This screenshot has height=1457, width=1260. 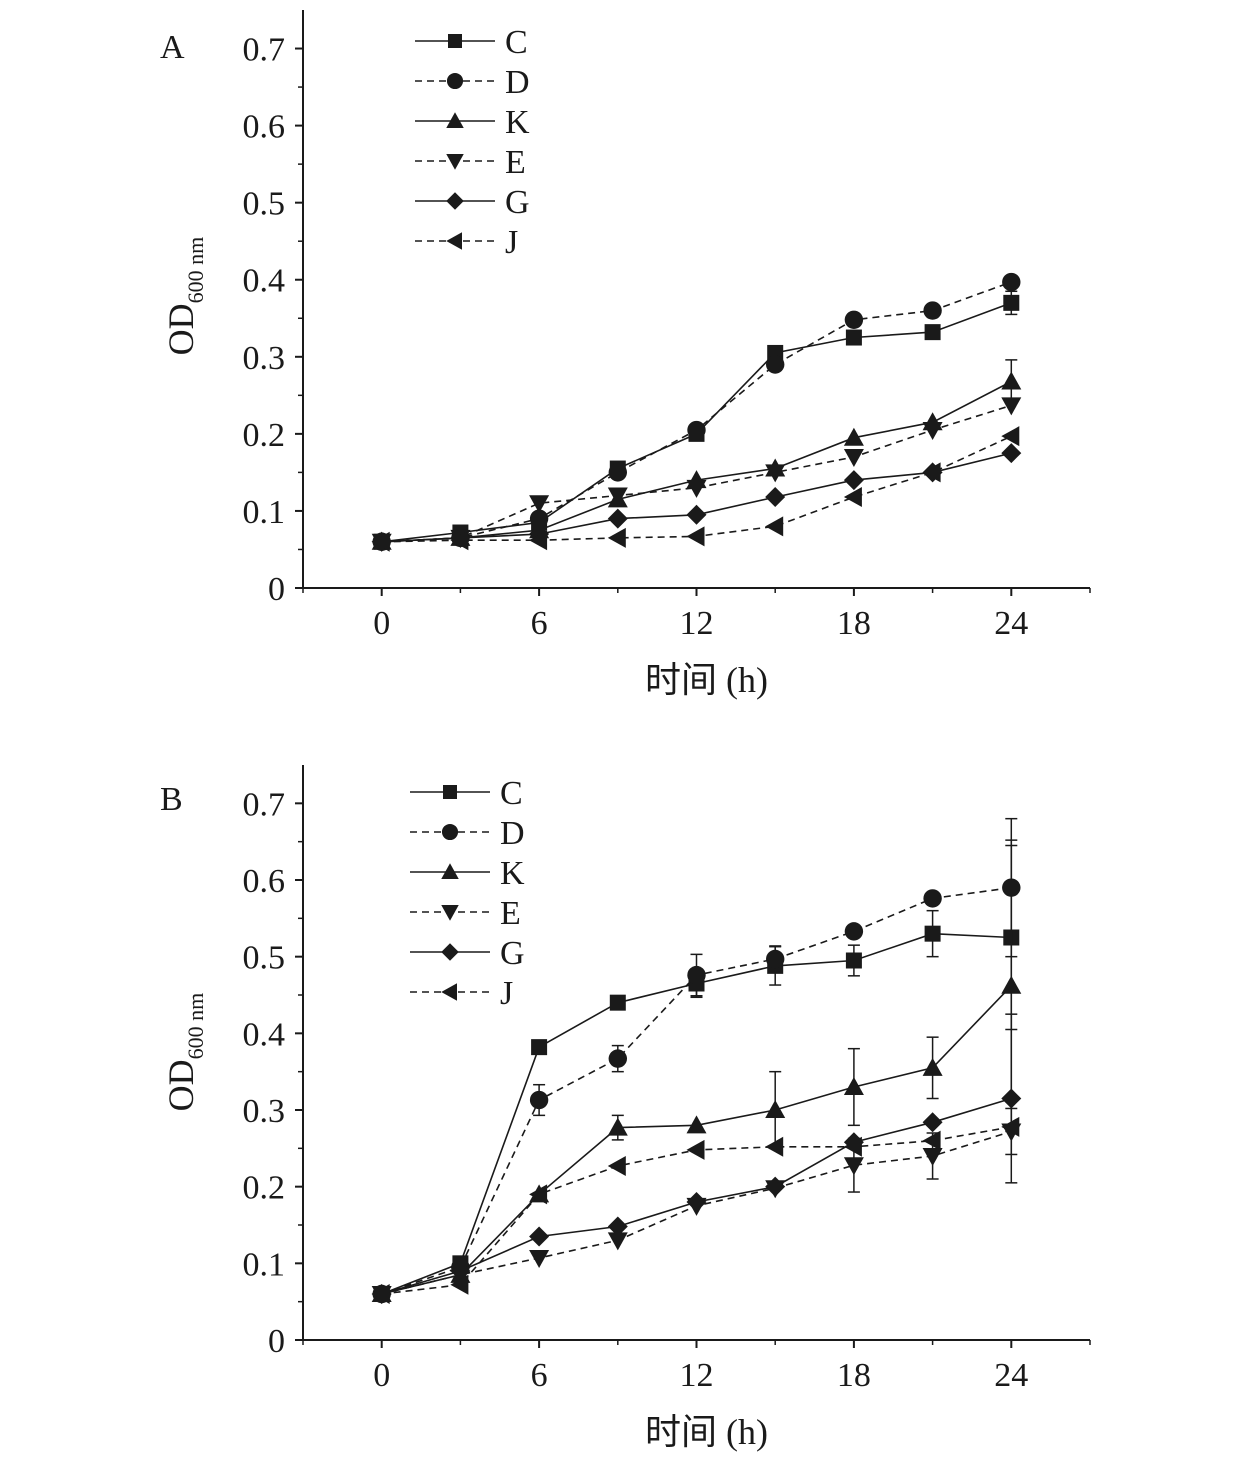 I want to click on x-tick-label: 0, so click(x=381, y=623).